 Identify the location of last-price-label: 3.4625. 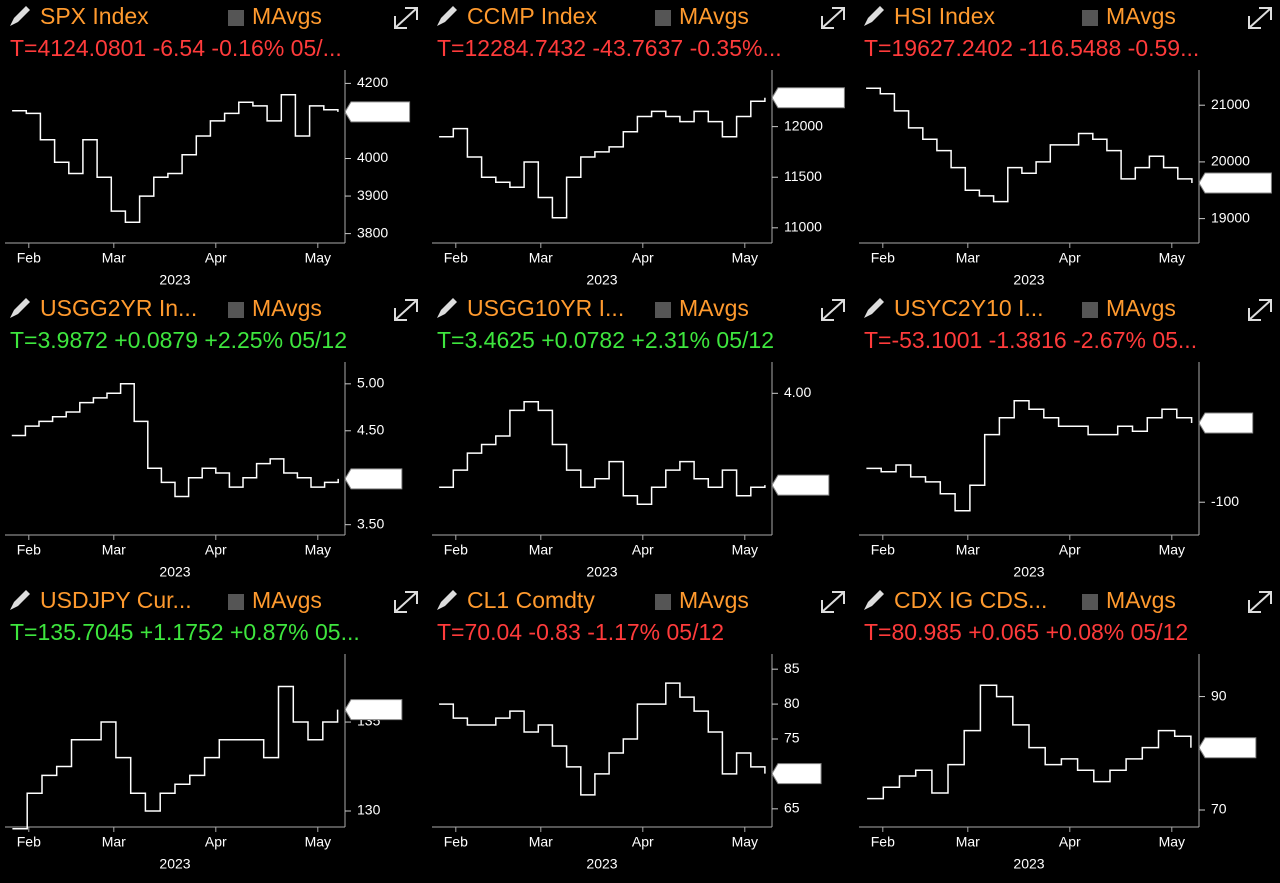
(803, 484).